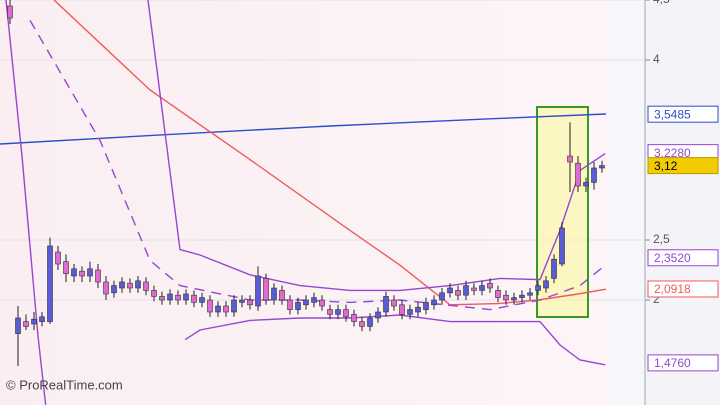 Image resolution: width=720 pixels, height=405 pixels. What do you see at coordinates (656, 59) in the screenshot?
I see `y-tick-label: 4` at bounding box center [656, 59].